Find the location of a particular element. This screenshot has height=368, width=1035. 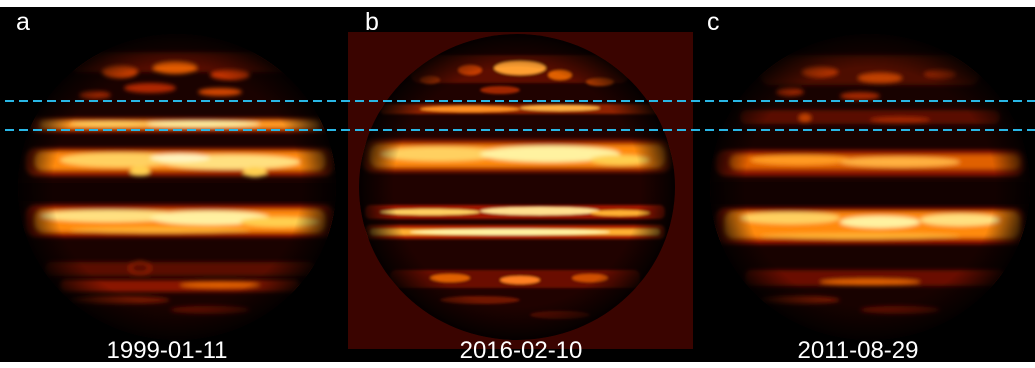

panel-c-date: 2011-08-29 is located at coordinates (858, 350).